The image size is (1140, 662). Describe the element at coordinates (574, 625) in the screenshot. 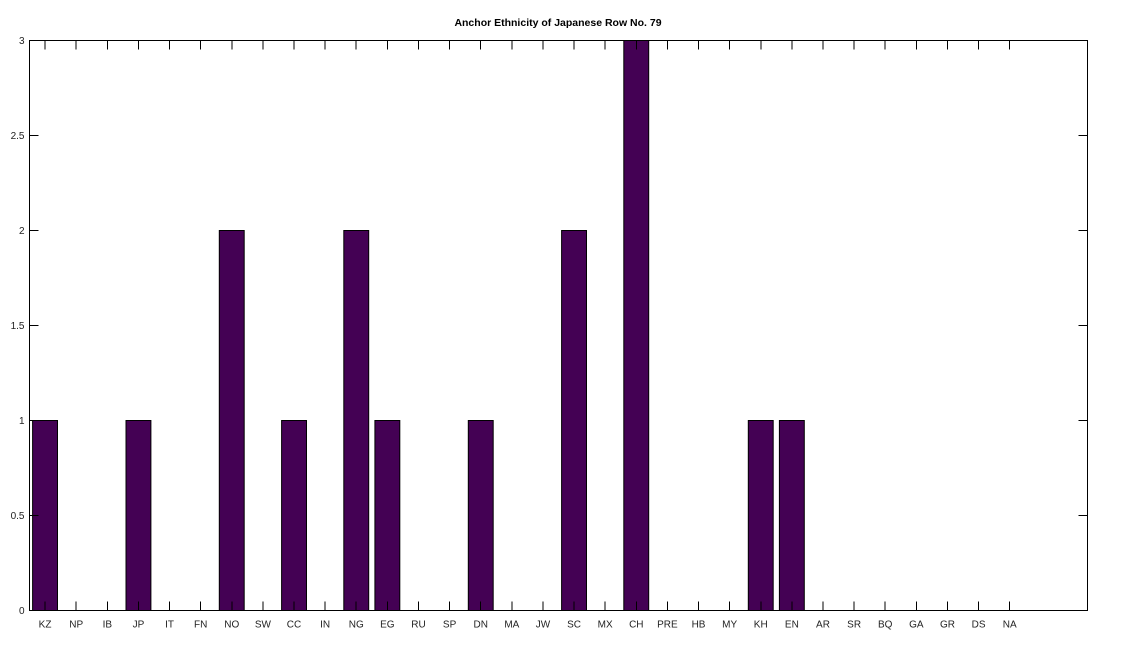

I see `x-tick-label-sc: SC` at that location.